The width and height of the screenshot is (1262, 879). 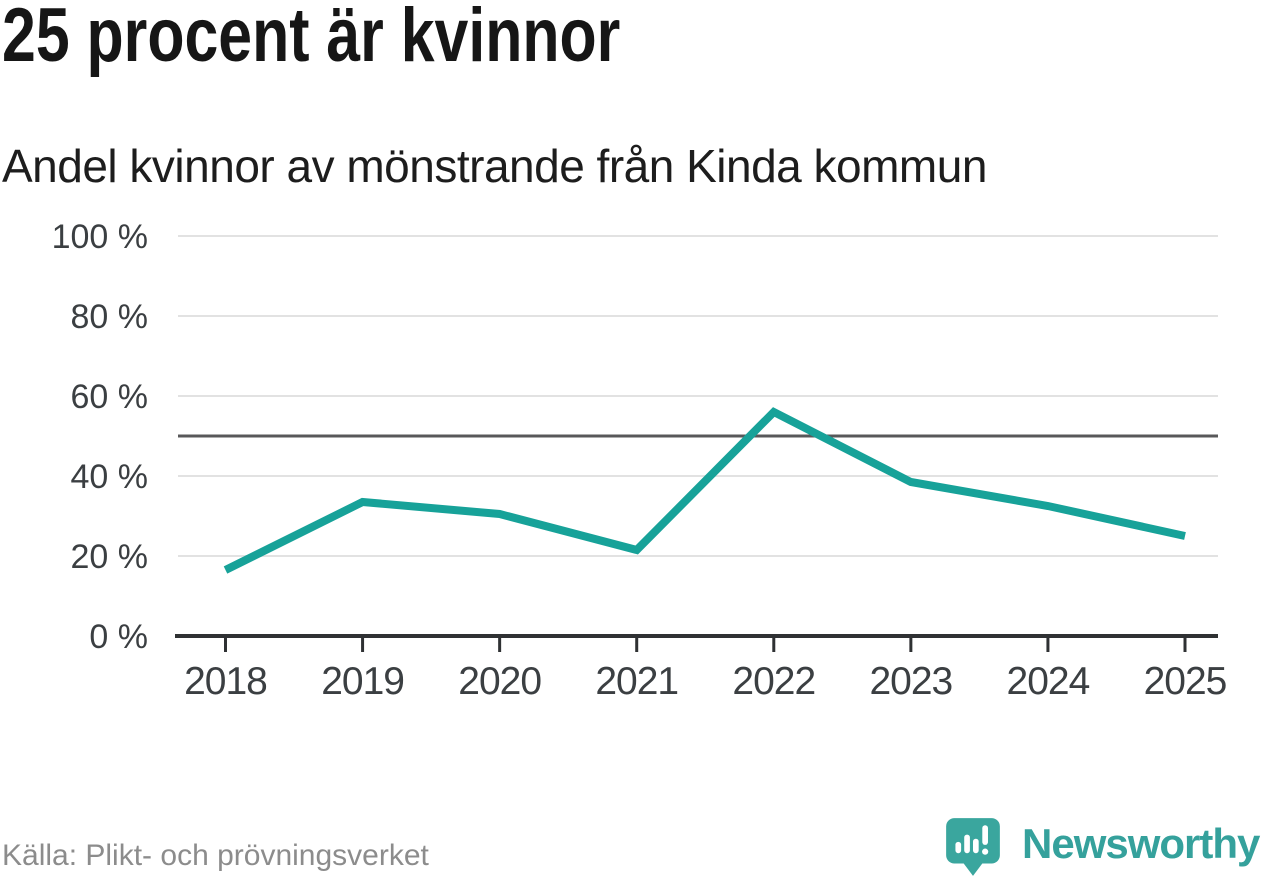 I want to click on logo-exclamation-dot, so click(x=985, y=851).